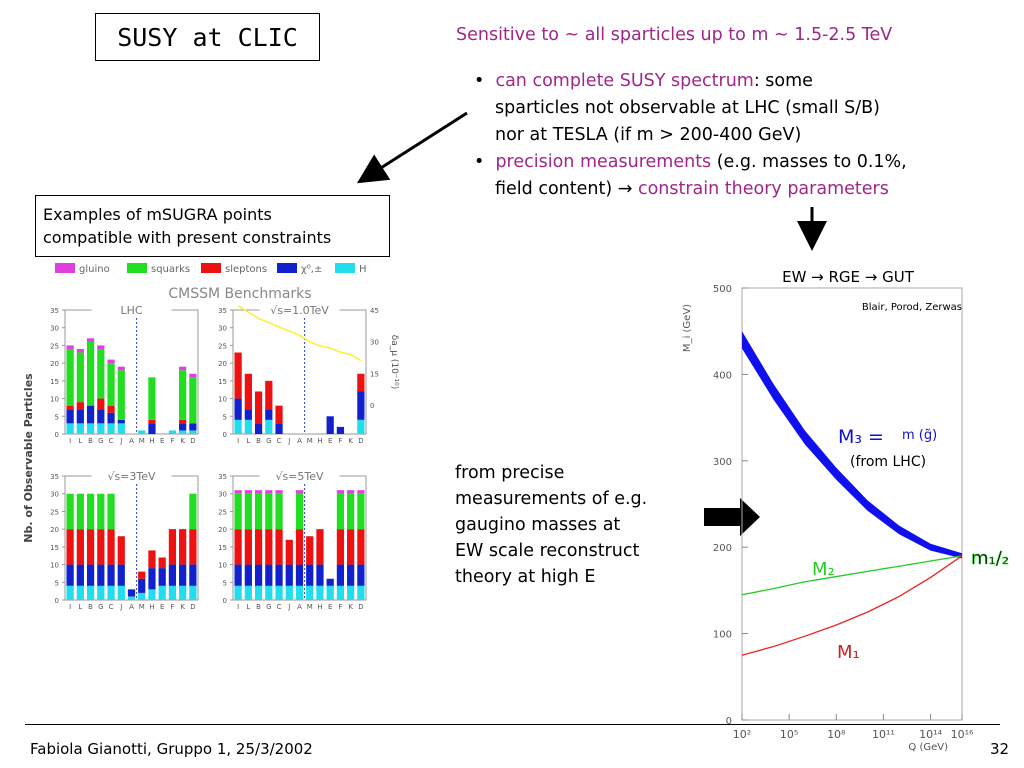 Image resolution: width=1024 pixels, height=768 pixels. What do you see at coordinates (962, 734) in the screenshot?
I see `rge-x-tick-label: 10¹⁶` at bounding box center [962, 734].